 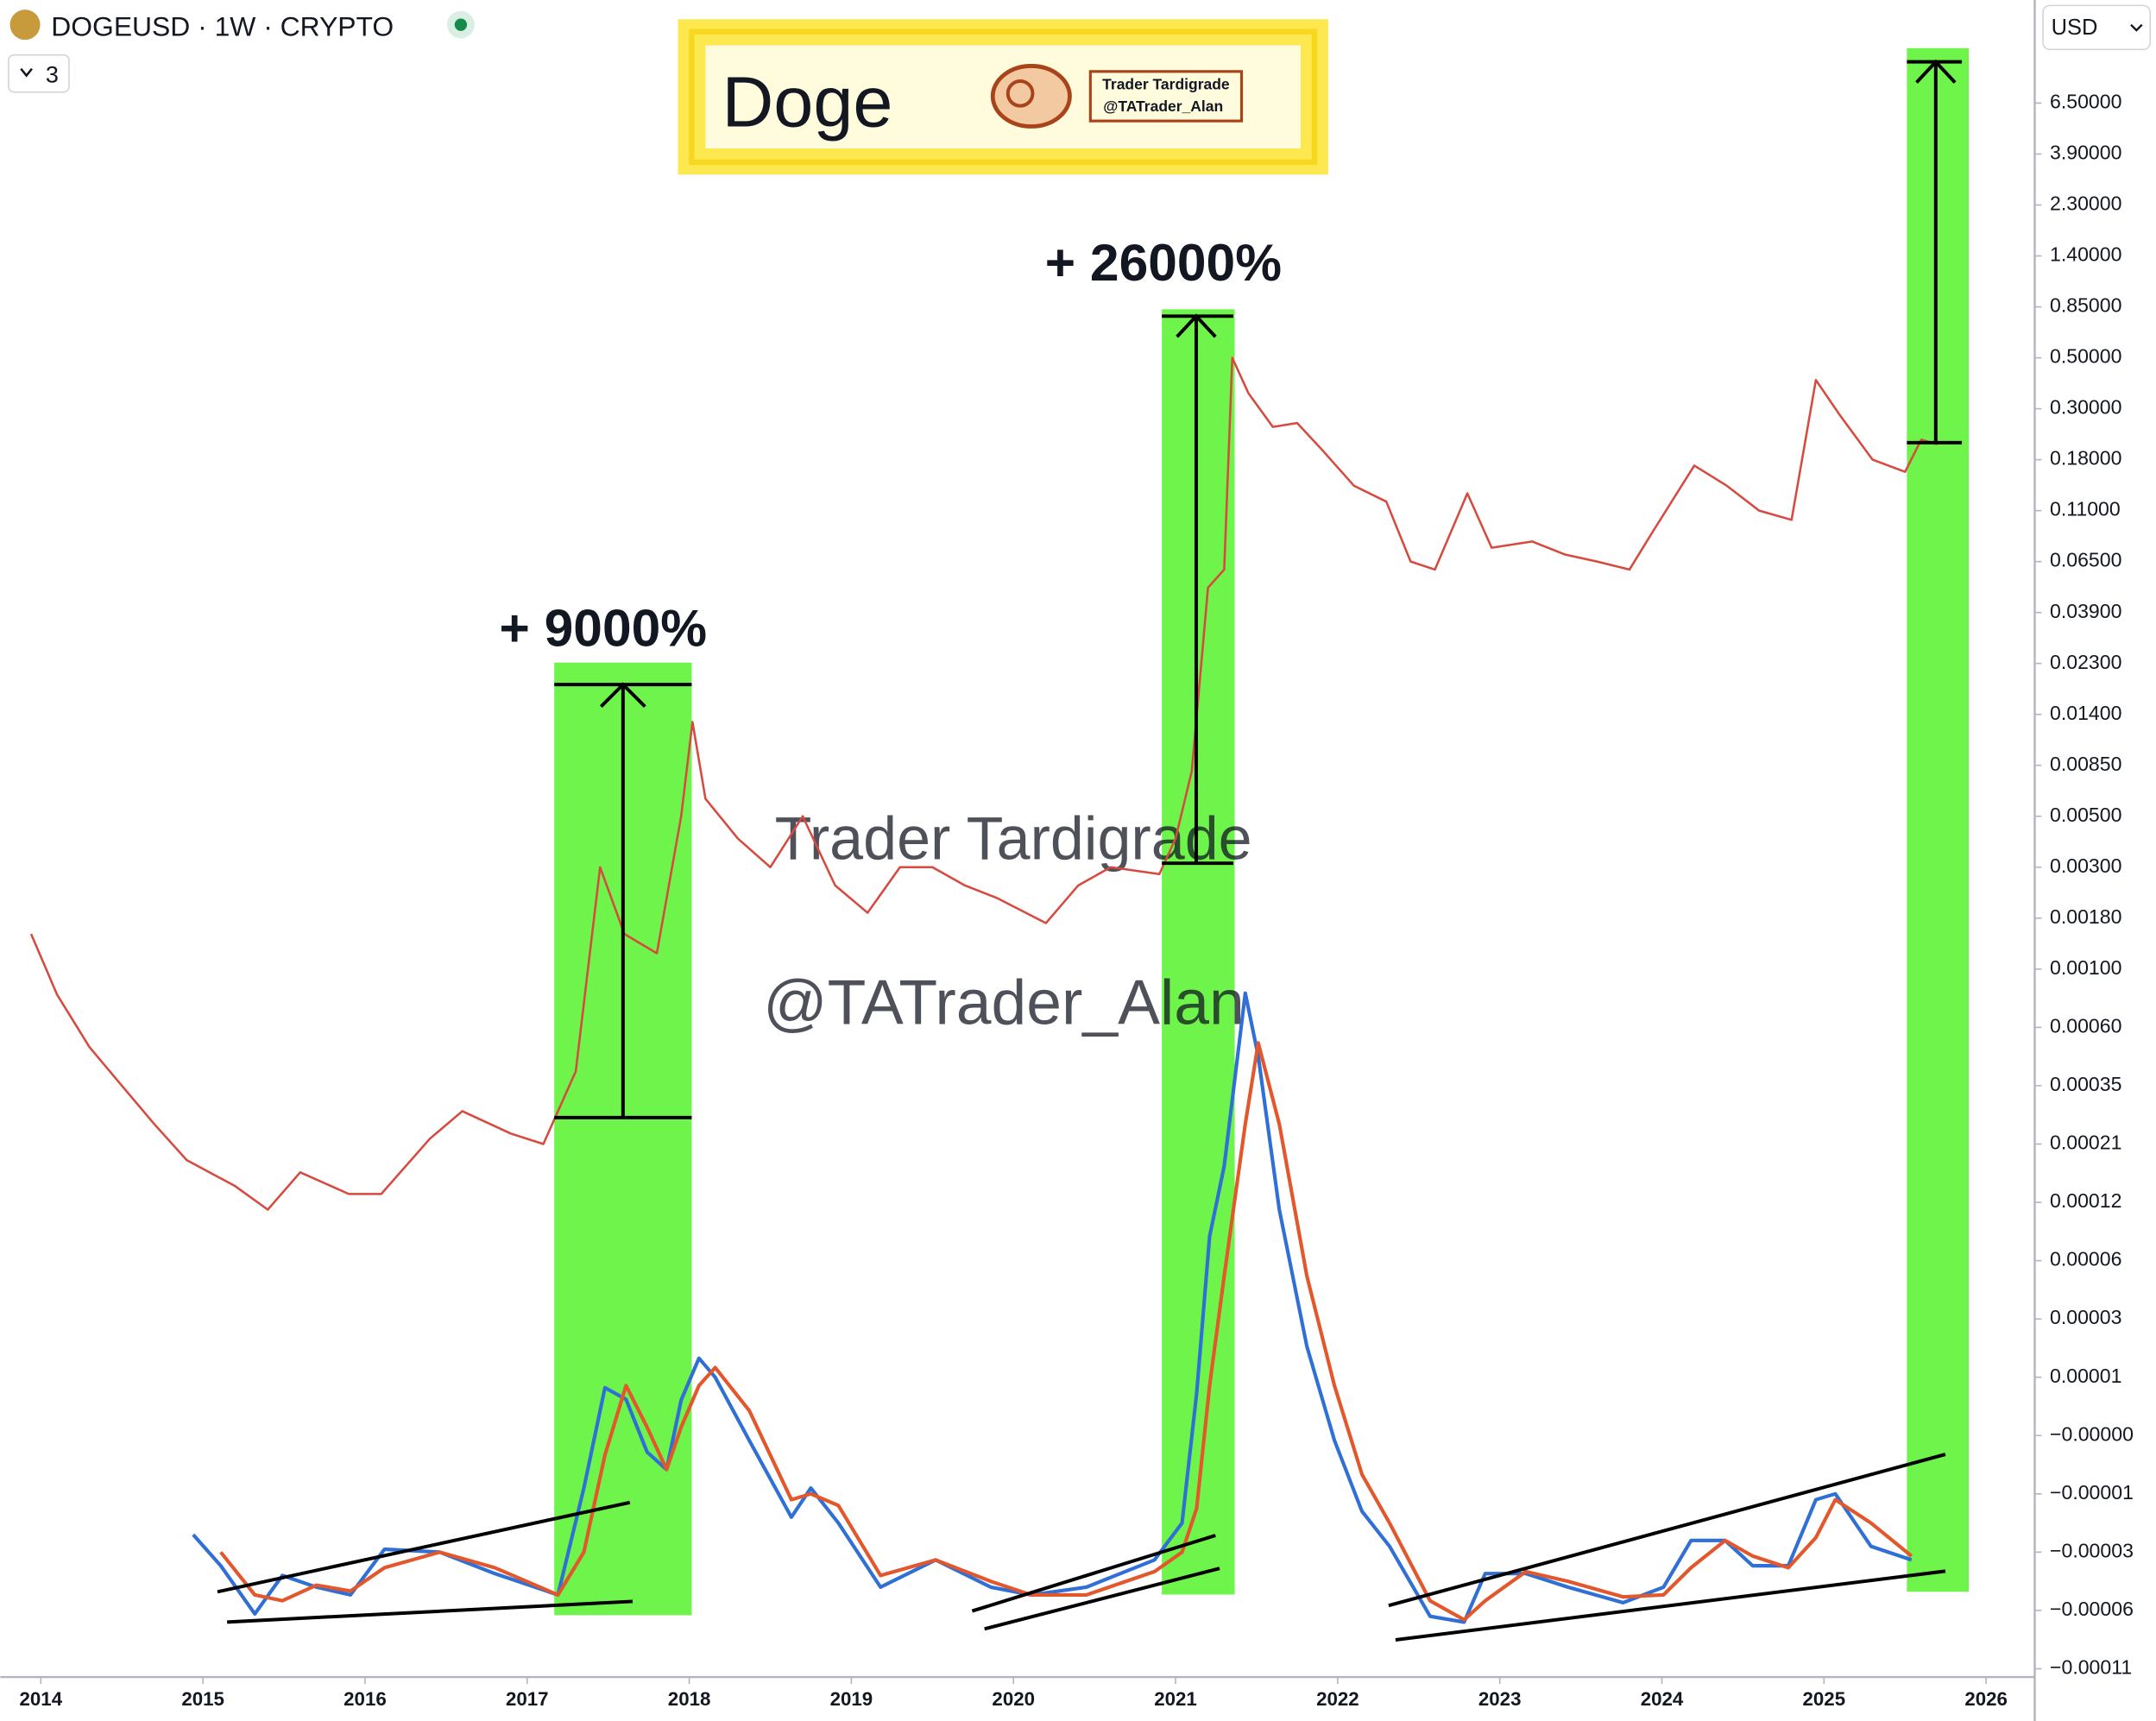 What do you see at coordinates (2085, 662) in the screenshot?
I see `y-tick-label: 0.02300` at bounding box center [2085, 662].